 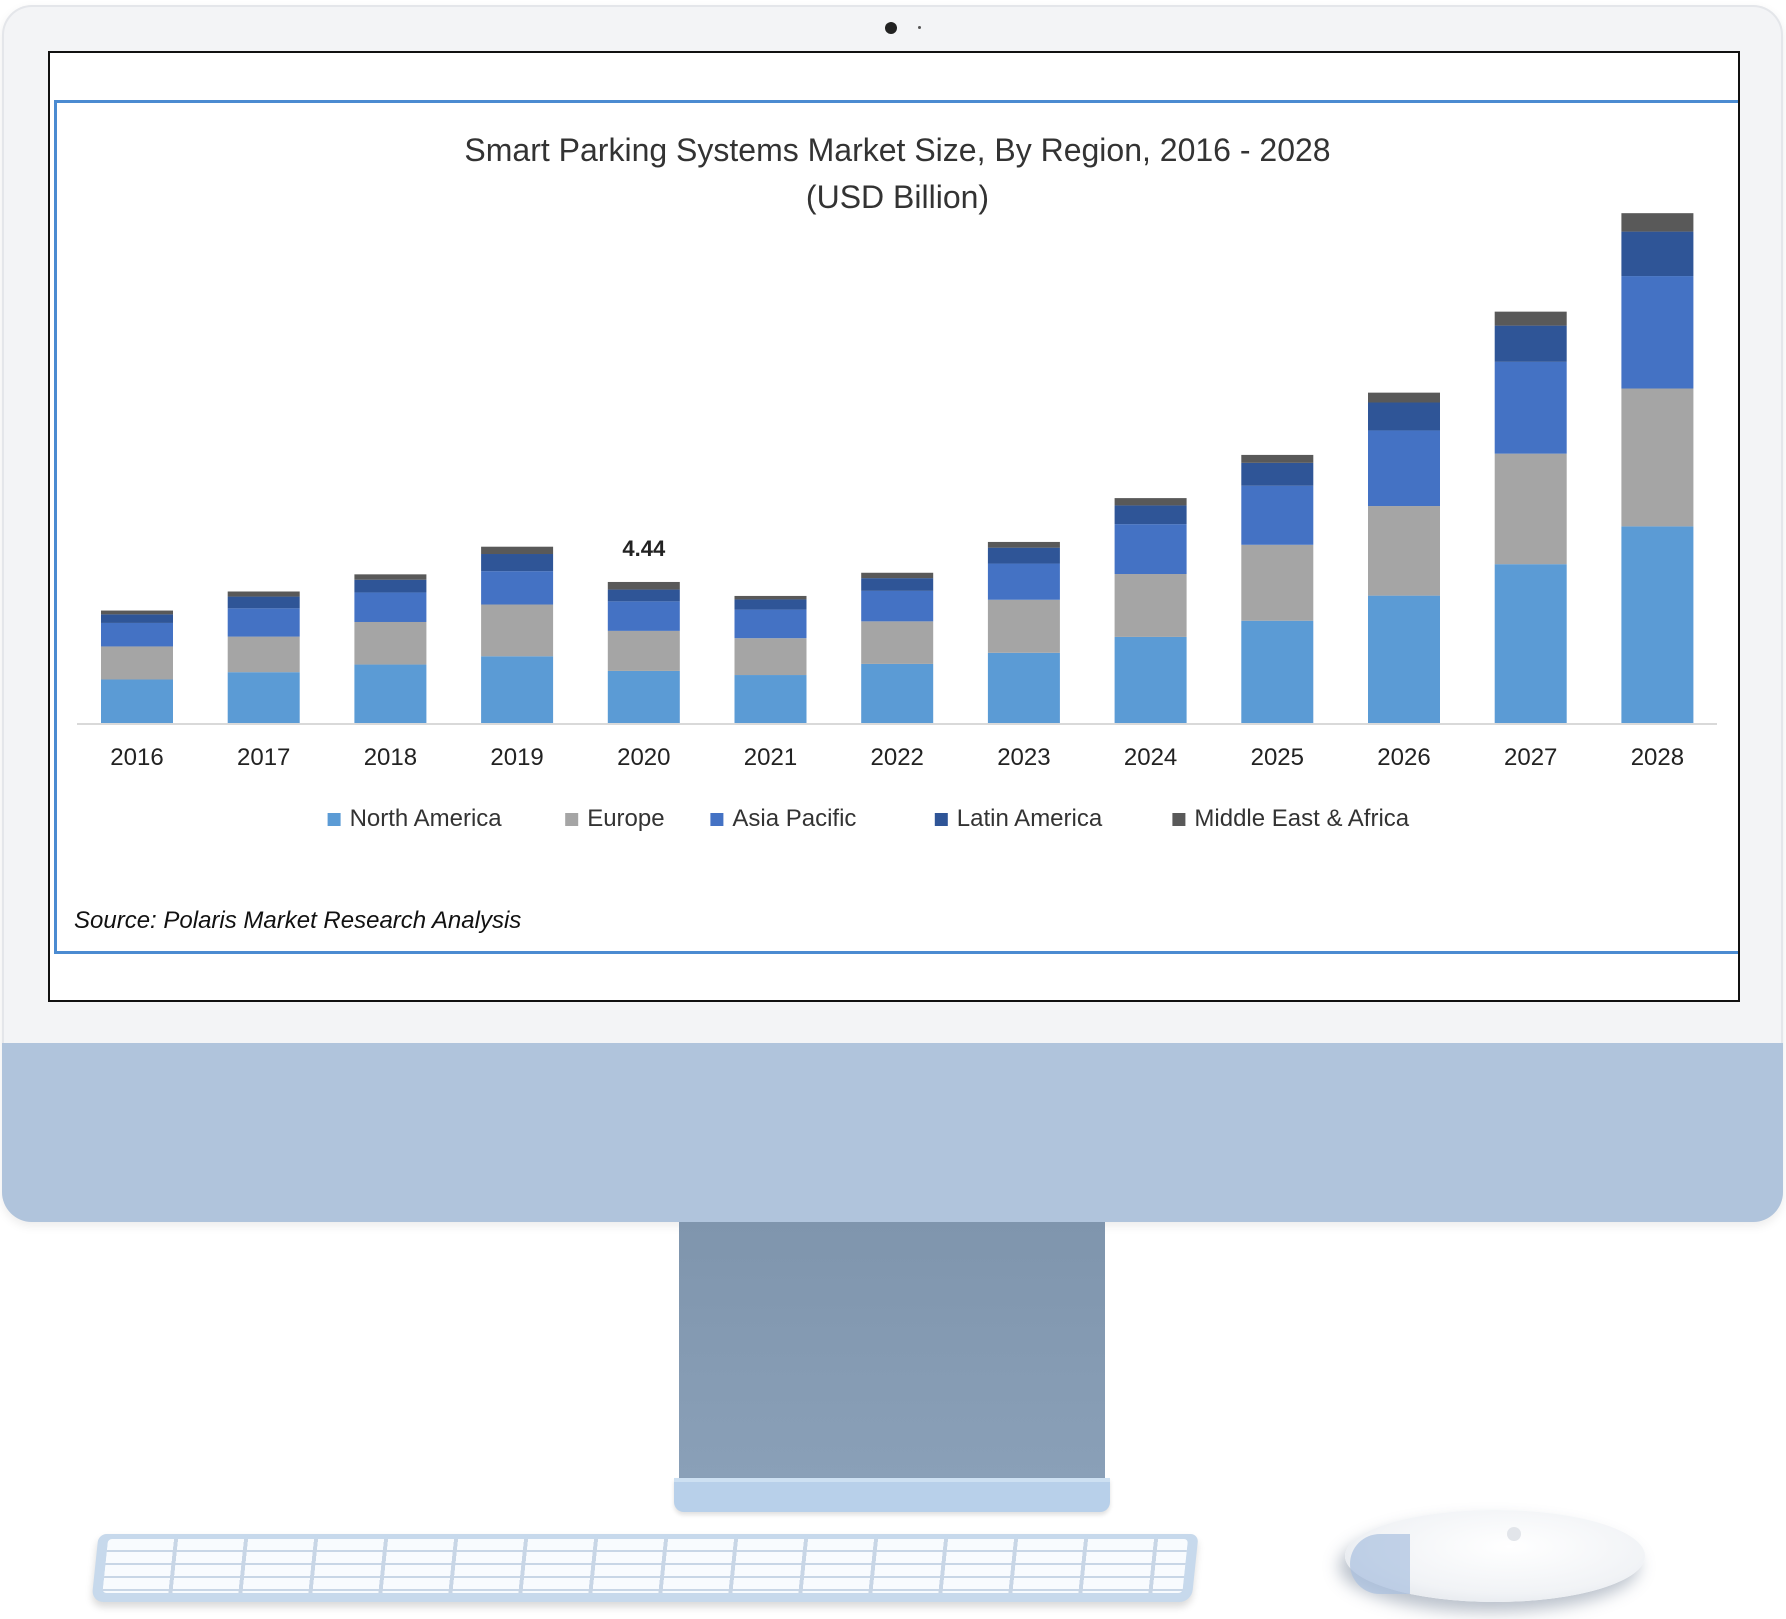 What do you see at coordinates (891, 28) in the screenshot?
I see `camera-icon` at bounding box center [891, 28].